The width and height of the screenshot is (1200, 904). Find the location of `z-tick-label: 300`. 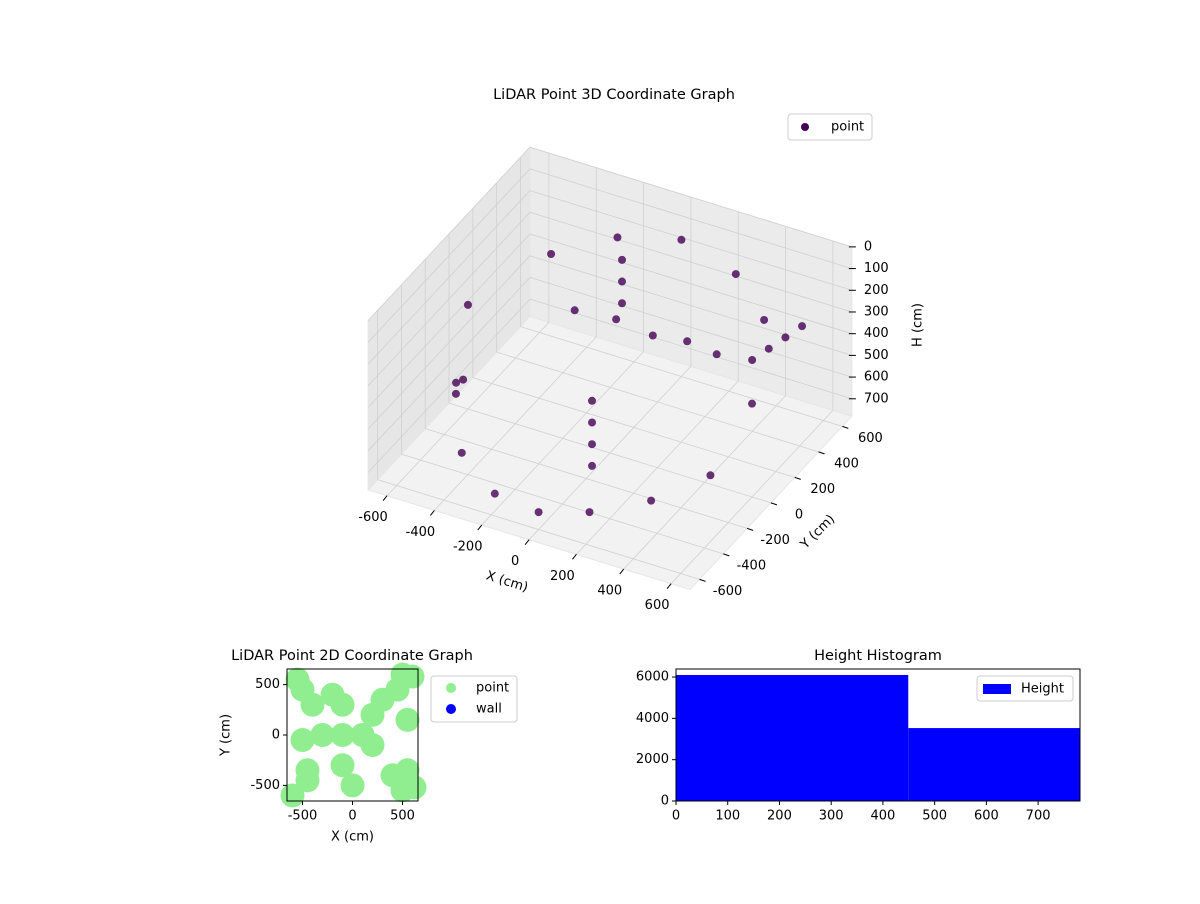

z-tick-label: 300 is located at coordinates (876, 311).